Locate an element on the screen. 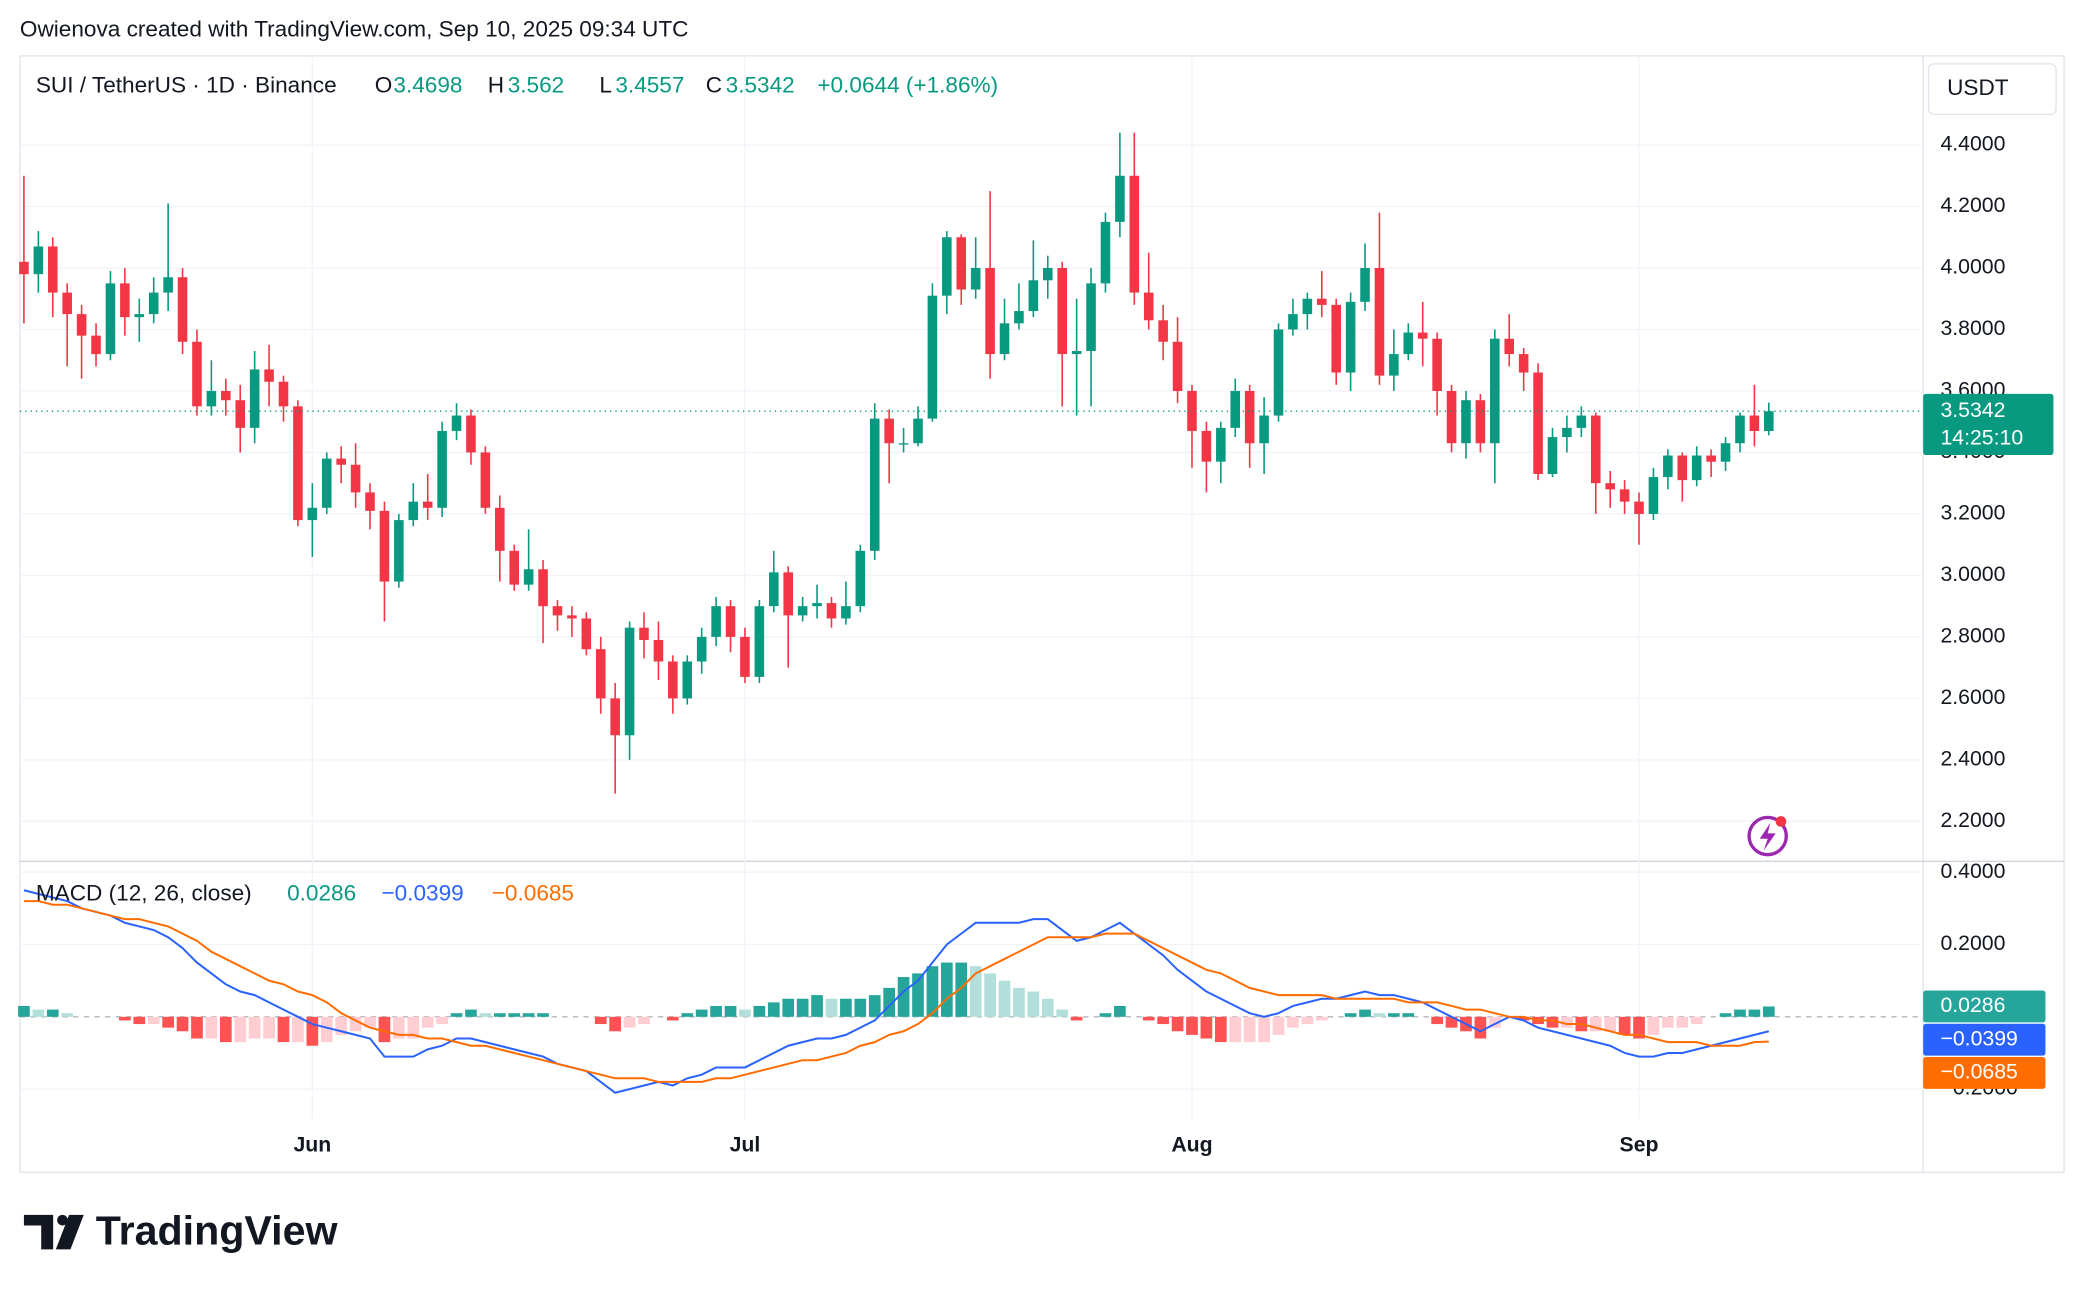  x-tick-label: Jul is located at coordinates (745, 1144).